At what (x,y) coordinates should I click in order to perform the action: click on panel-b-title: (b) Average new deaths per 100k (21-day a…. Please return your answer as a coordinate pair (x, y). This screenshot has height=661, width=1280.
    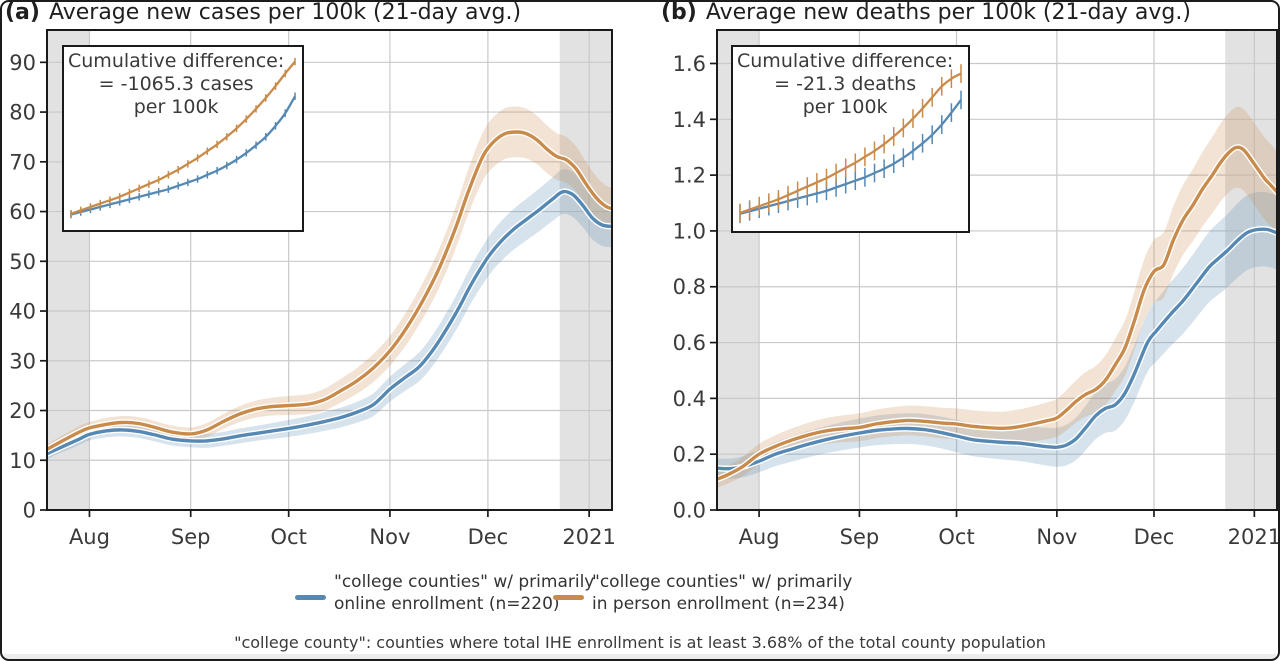
    Looking at the image, I should click on (926, 12).